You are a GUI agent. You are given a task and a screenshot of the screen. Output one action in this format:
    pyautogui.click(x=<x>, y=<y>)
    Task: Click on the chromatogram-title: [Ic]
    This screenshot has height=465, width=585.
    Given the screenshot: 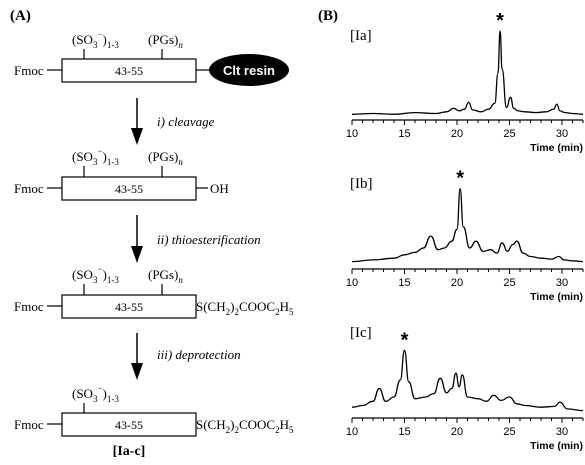 What is the action you would take?
    pyautogui.click(x=361, y=333)
    